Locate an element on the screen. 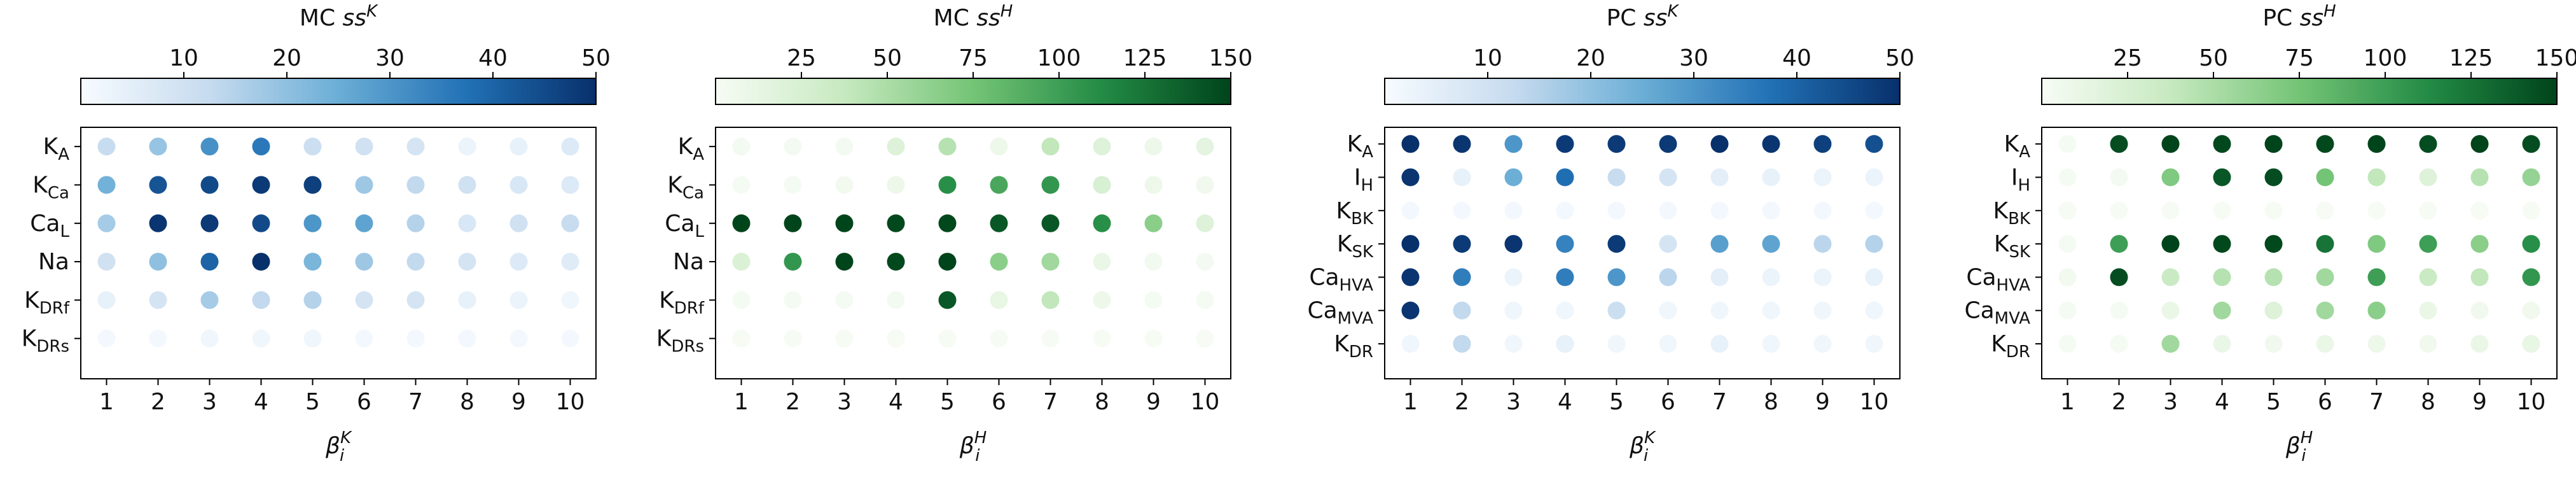  y-tick-label: Na is located at coordinates (688, 262).